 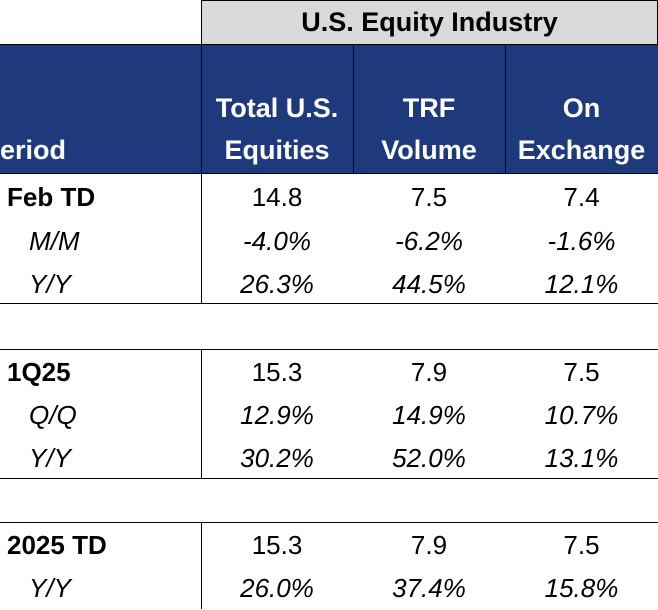 What do you see at coordinates (429, 457) in the screenshot?
I see `trf-volume-value: 52.0%` at bounding box center [429, 457].